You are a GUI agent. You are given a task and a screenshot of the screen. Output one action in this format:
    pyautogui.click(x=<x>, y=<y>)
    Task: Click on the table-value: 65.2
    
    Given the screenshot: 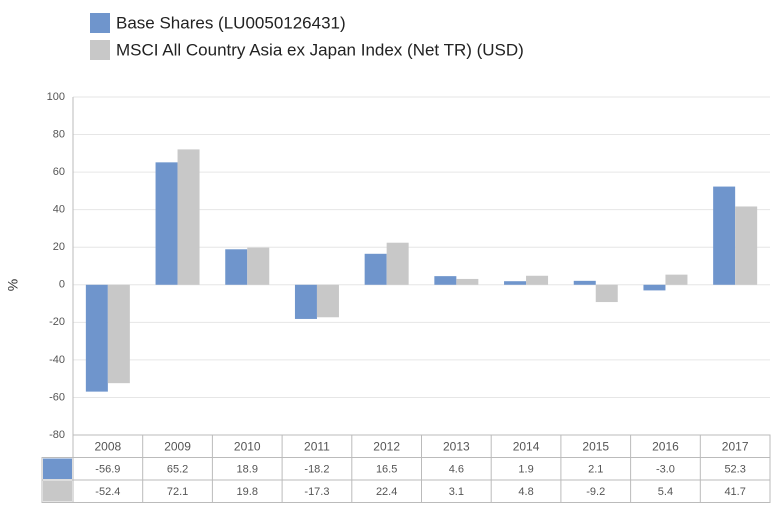 What is the action you would take?
    pyautogui.click(x=177, y=470)
    